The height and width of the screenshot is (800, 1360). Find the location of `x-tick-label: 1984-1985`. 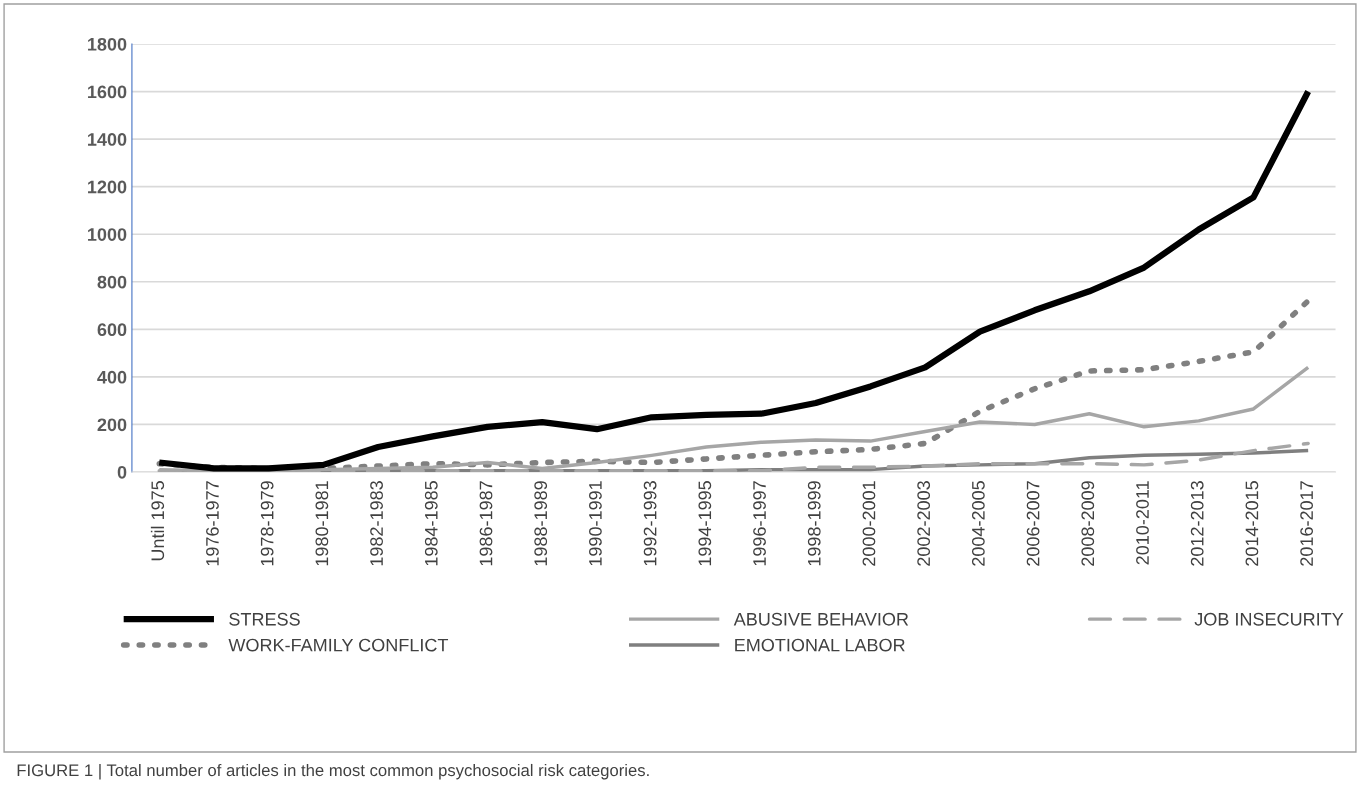

x-tick-label: 1984-1985 is located at coordinates (431, 523).